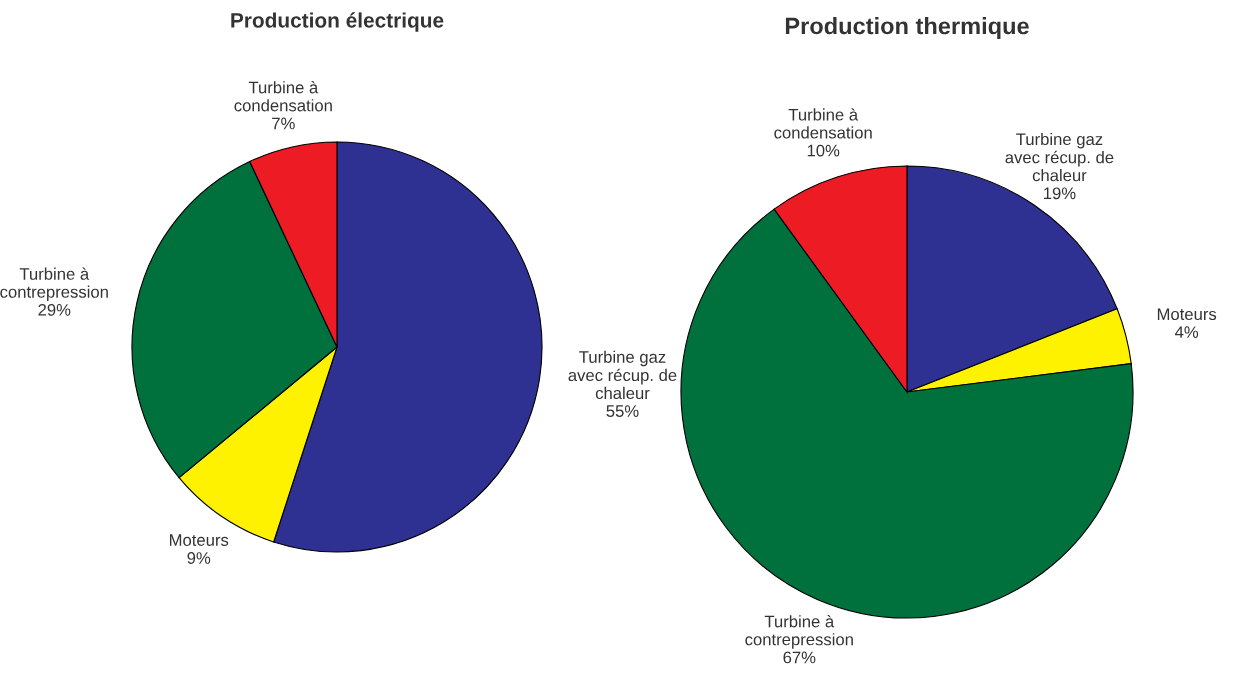 The width and height of the screenshot is (1246, 686). What do you see at coordinates (799, 657) in the screenshot?
I see `data-label: 67%` at bounding box center [799, 657].